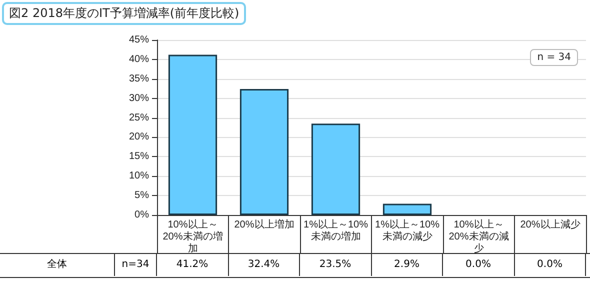  I want to click on data-label: 2.9%, so click(407, 265).